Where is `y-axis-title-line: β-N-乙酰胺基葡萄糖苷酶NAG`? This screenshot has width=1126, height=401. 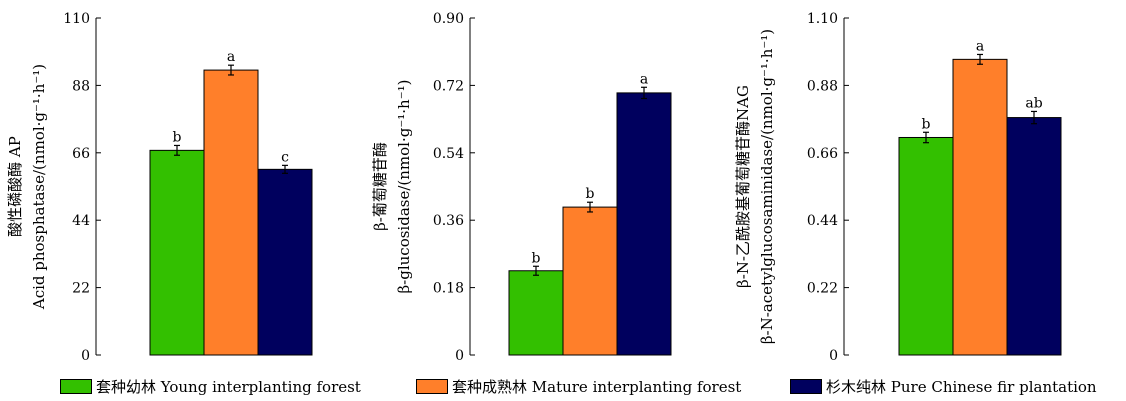
y-axis-title-line: β-N-乙酰胺基葡萄糖苷酶NAG is located at coordinates (743, 186).